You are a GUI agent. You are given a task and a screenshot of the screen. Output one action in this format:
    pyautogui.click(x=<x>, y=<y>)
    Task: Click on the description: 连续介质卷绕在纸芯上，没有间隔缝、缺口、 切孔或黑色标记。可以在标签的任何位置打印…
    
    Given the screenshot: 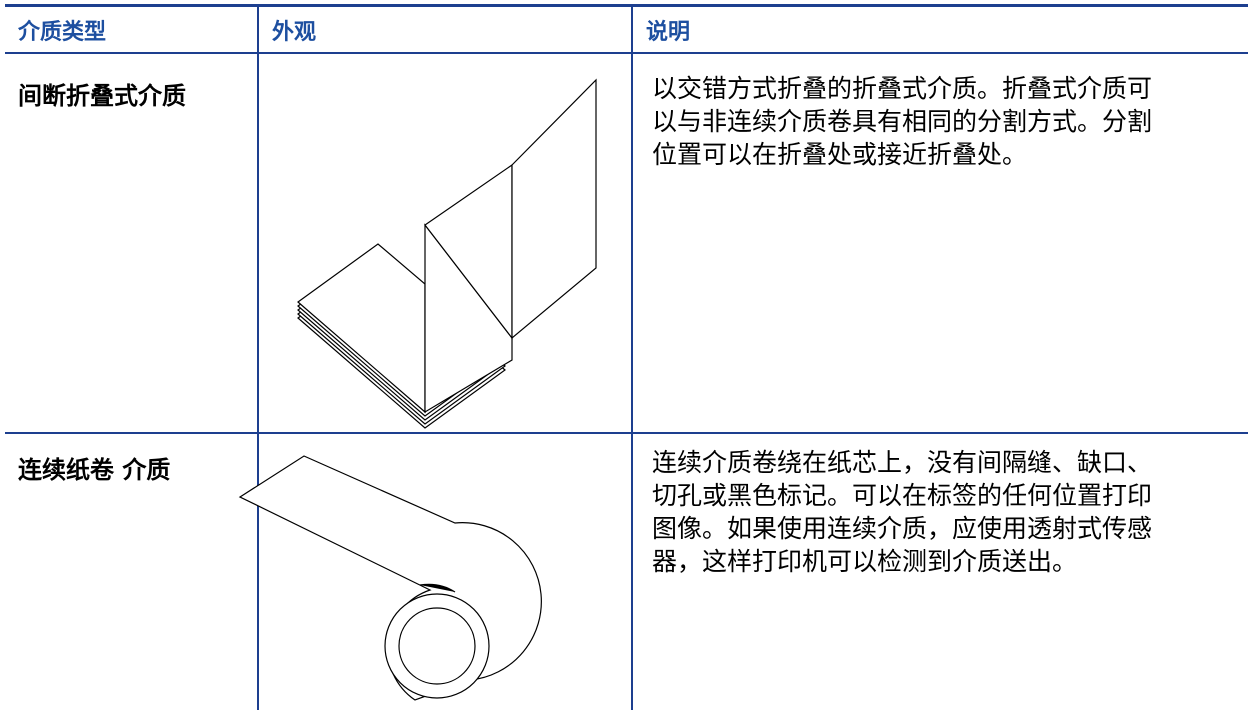 What is the action you would take?
    pyautogui.click(x=902, y=512)
    